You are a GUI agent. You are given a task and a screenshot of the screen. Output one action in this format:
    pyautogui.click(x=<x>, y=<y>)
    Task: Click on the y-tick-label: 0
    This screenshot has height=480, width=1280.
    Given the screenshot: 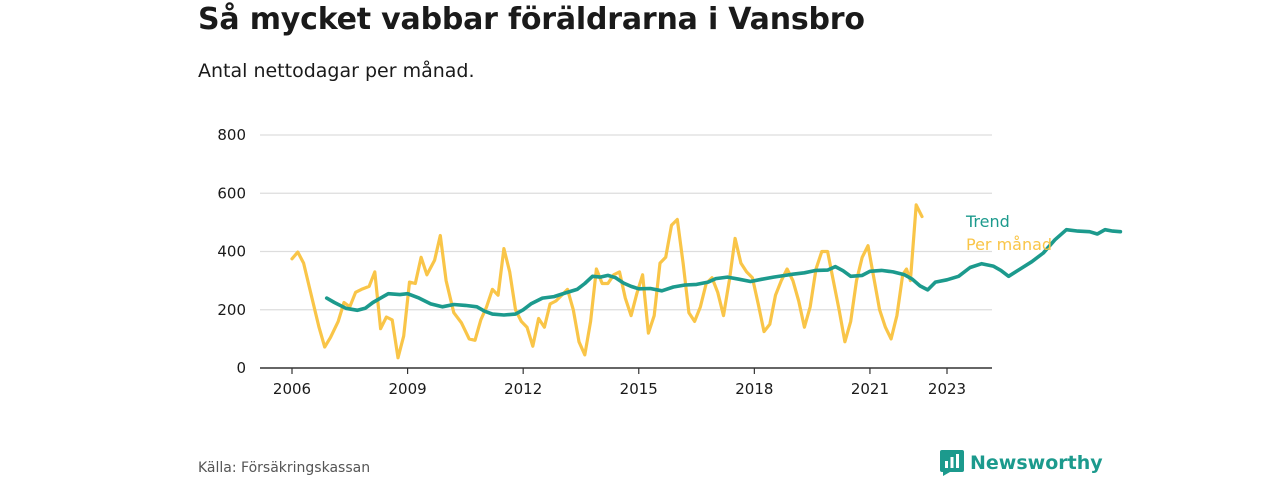 What is the action you would take?
    pyautogui.click(x=241, y=368)
    